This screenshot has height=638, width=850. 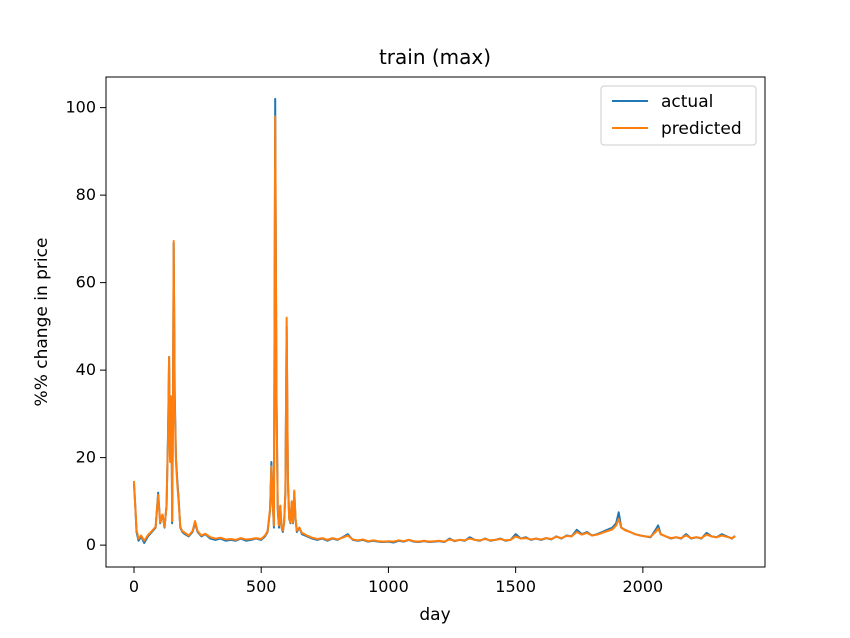 I want to click on y-tick-label: 60, so click(x=86, y=282).